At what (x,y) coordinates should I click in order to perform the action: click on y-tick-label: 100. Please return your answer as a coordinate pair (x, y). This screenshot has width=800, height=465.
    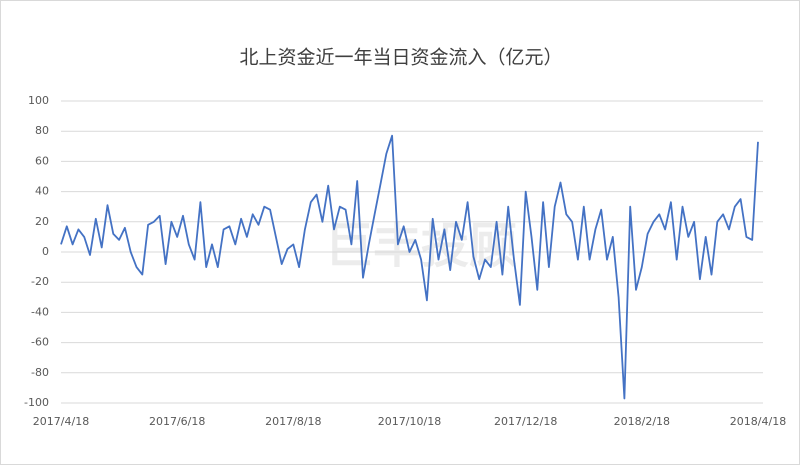
    Looking at the image, I should click on (38, 100).